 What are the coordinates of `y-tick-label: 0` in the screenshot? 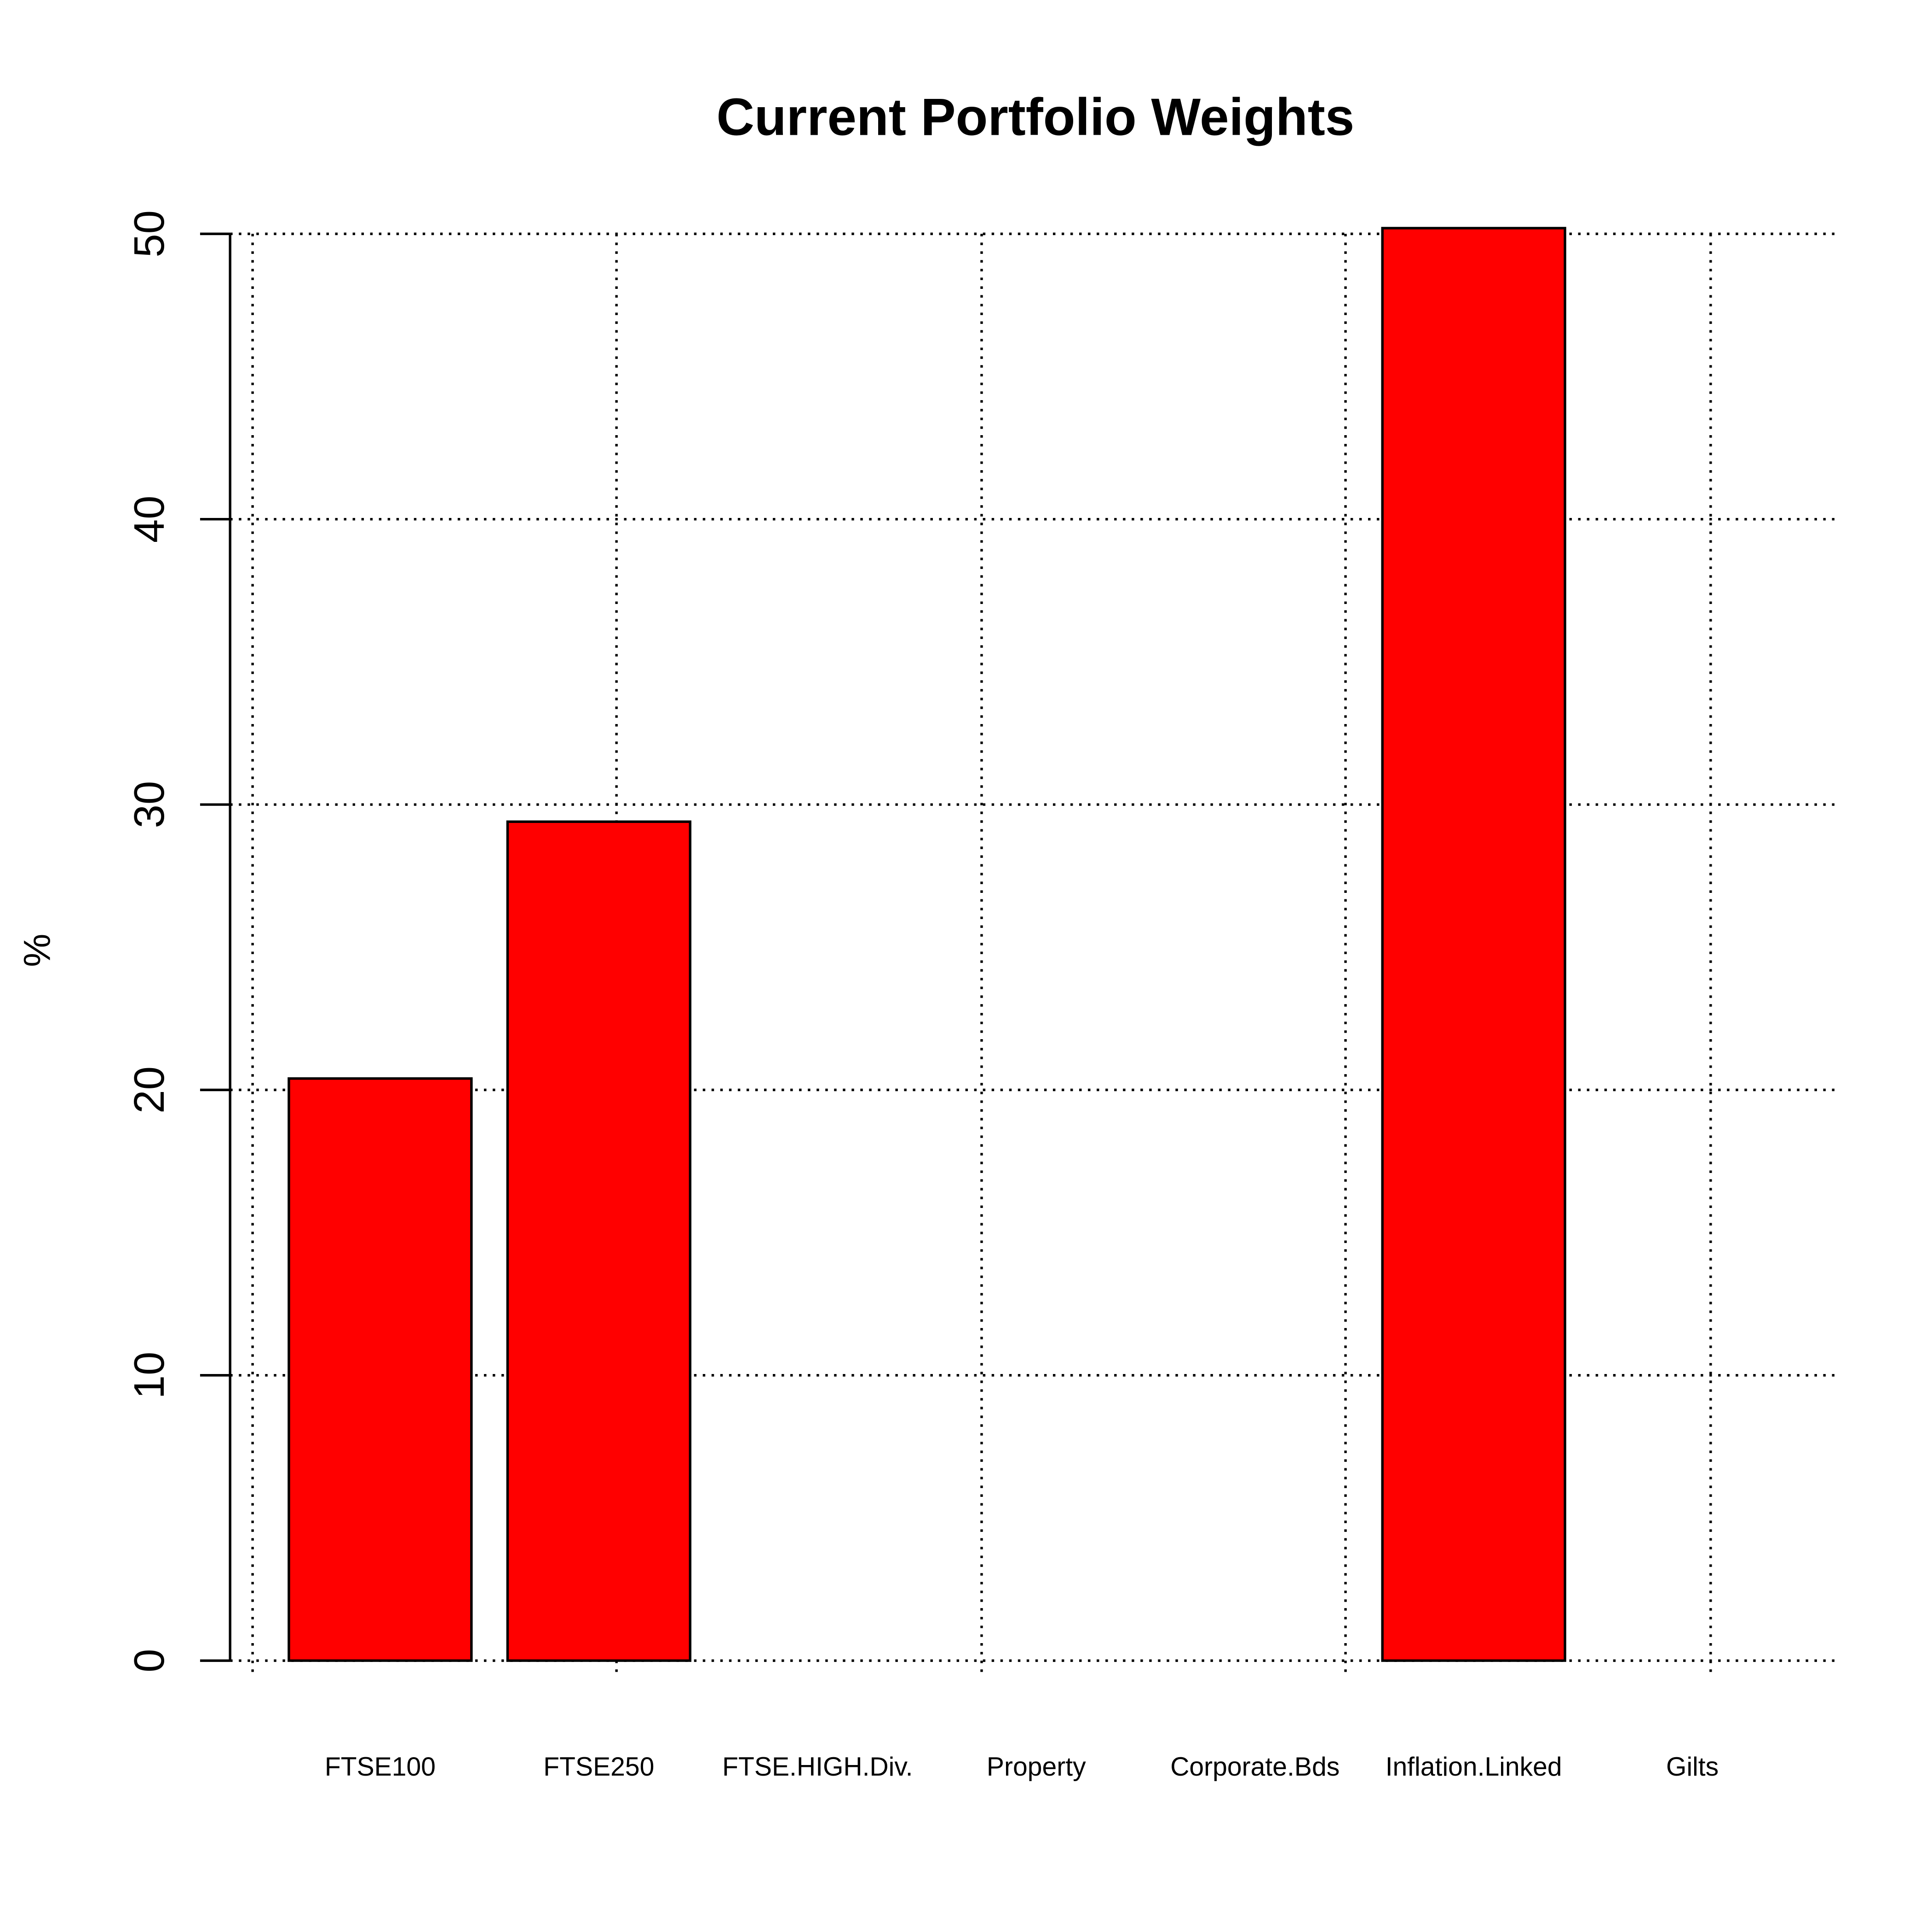 It's located at (149, 1660).